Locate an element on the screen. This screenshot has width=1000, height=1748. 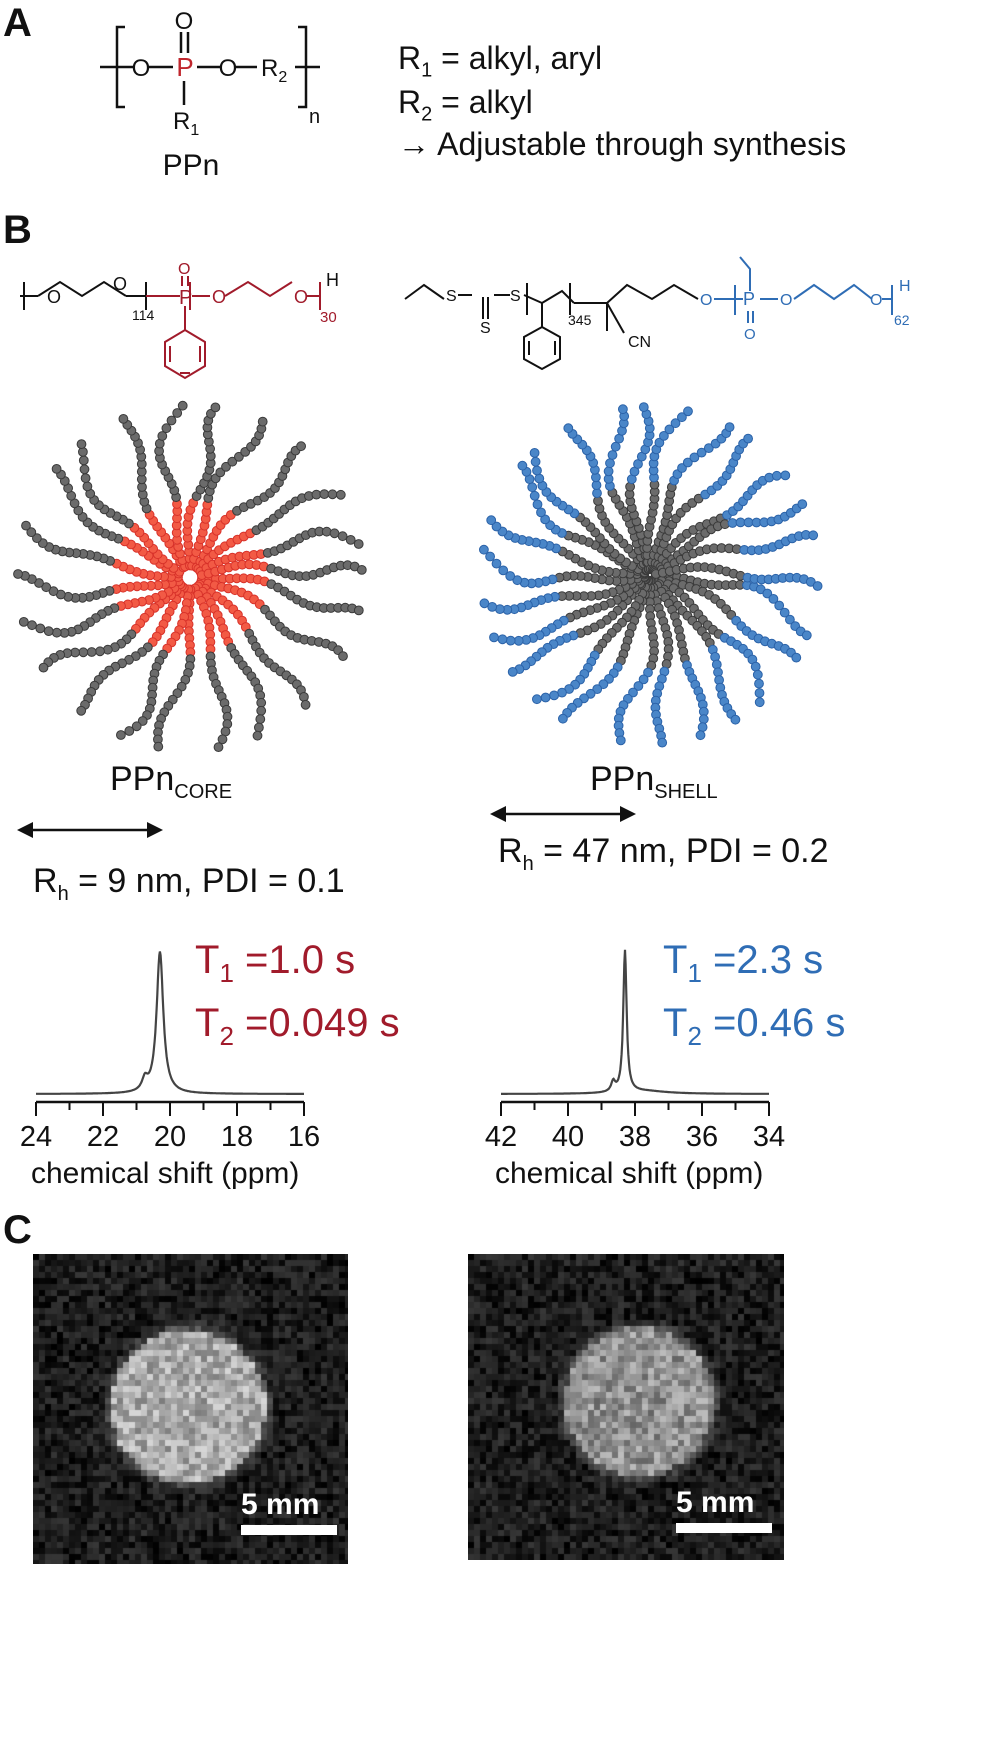
core-n2: 30 is located at coordinates (328, 317).